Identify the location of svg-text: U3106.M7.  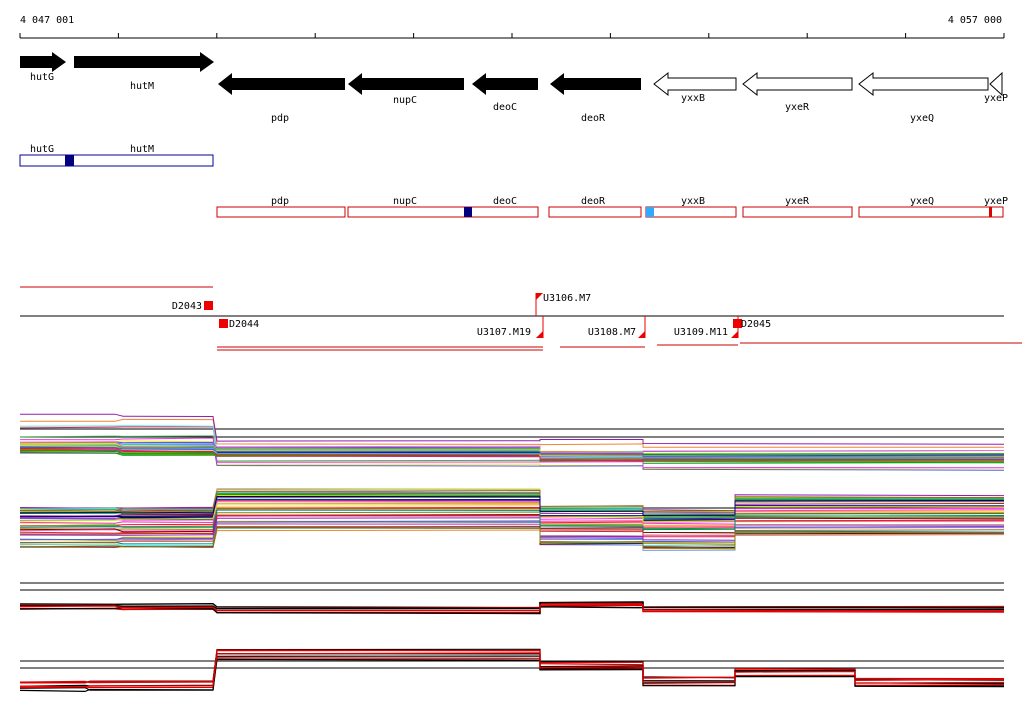
(567, 298).